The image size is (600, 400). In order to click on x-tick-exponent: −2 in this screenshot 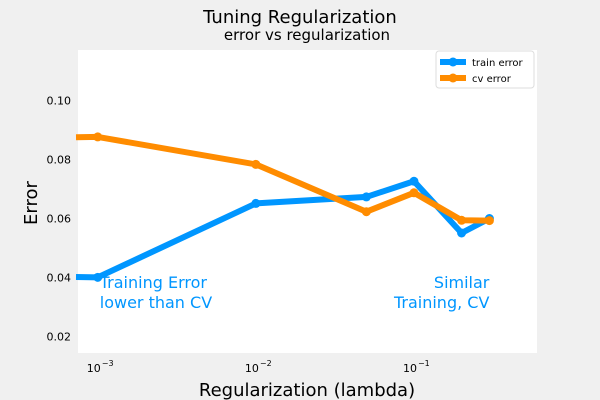, I will do `click(266, 363)`.